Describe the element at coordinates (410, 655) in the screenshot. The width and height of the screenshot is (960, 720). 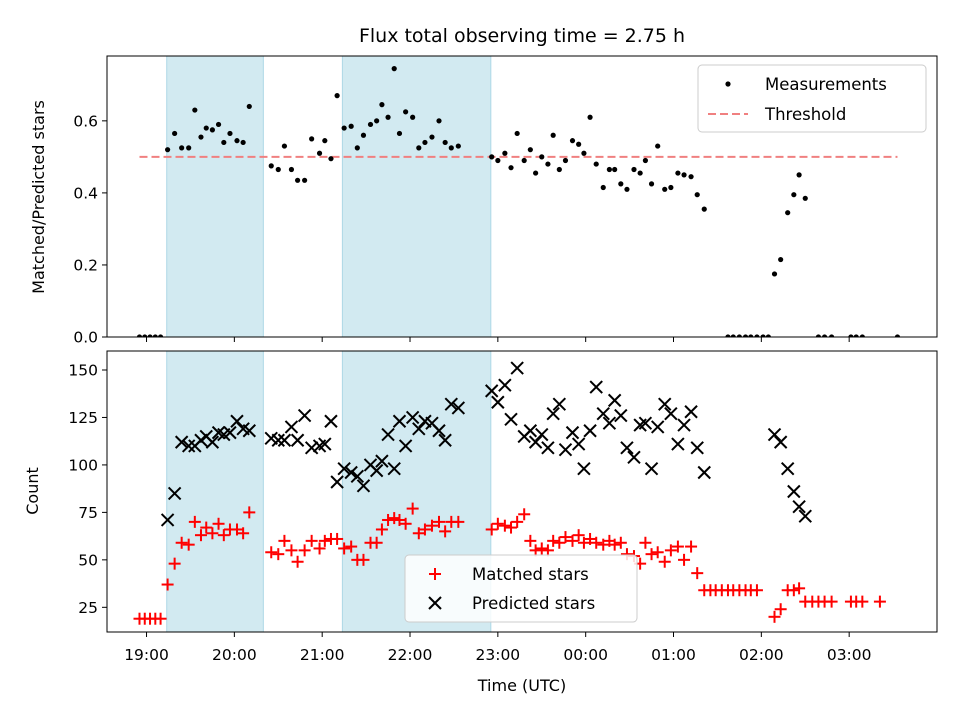
I see `x-tick-label: 22:00` at that location.